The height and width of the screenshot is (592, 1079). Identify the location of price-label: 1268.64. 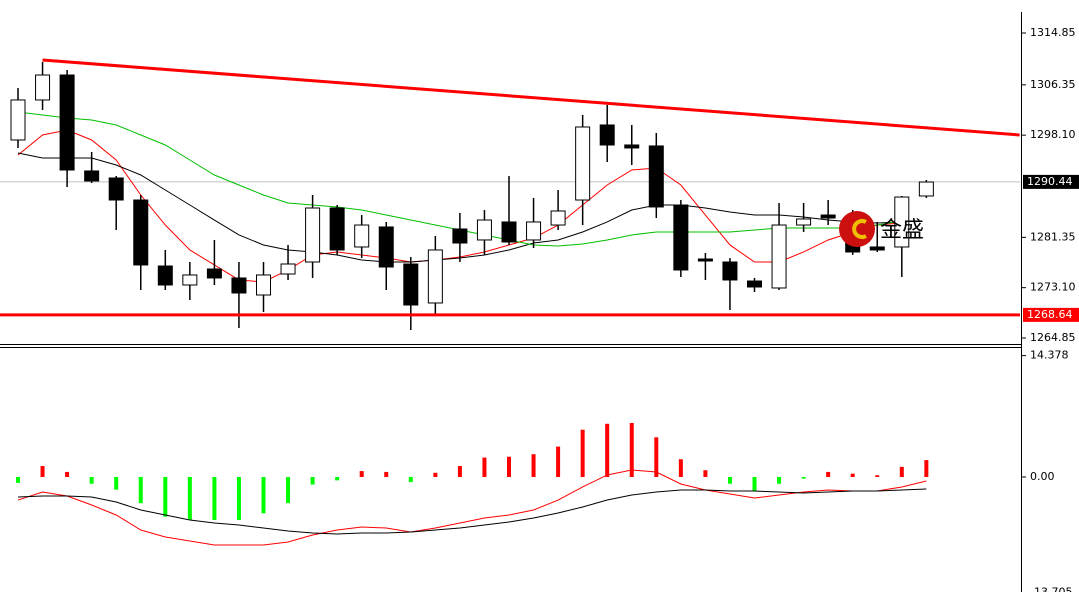
(1050, 314).